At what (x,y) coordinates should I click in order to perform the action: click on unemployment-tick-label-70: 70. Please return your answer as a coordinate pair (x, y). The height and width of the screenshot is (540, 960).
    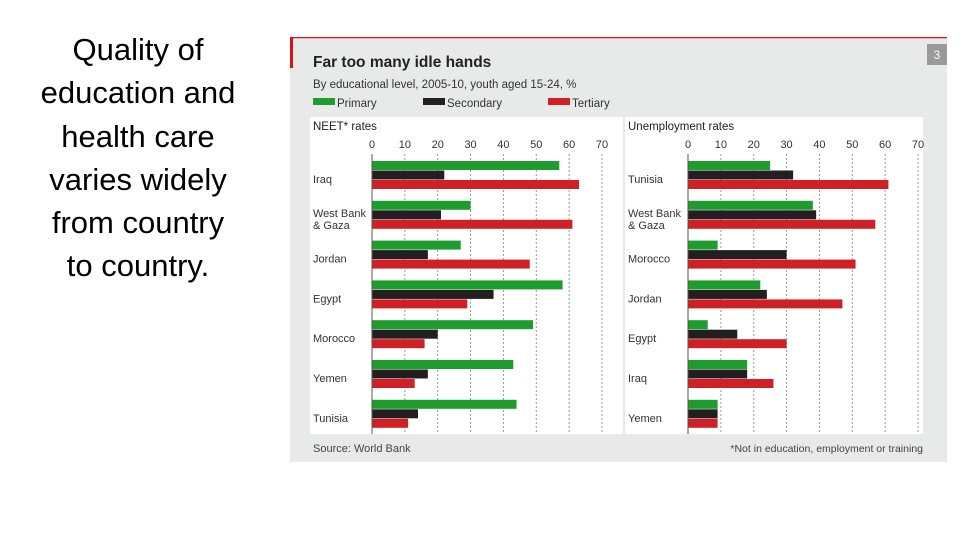
    Looking at the image, I should click on (918, 145).